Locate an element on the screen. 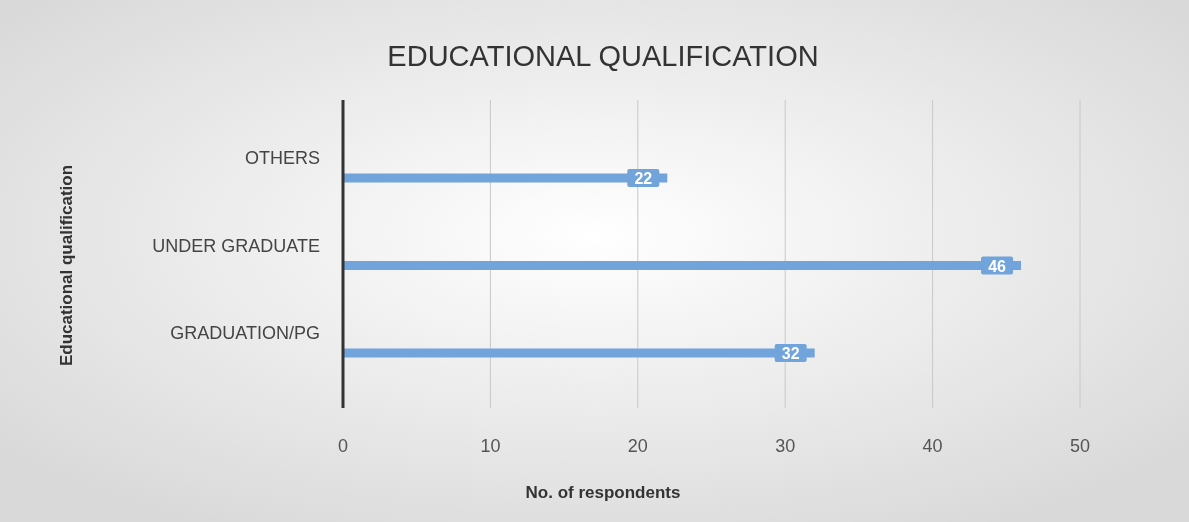 The width and height of the screenshot is (1189, 522). y-tick-label: GRADUATION/PG is located at coordinates (245, 333).